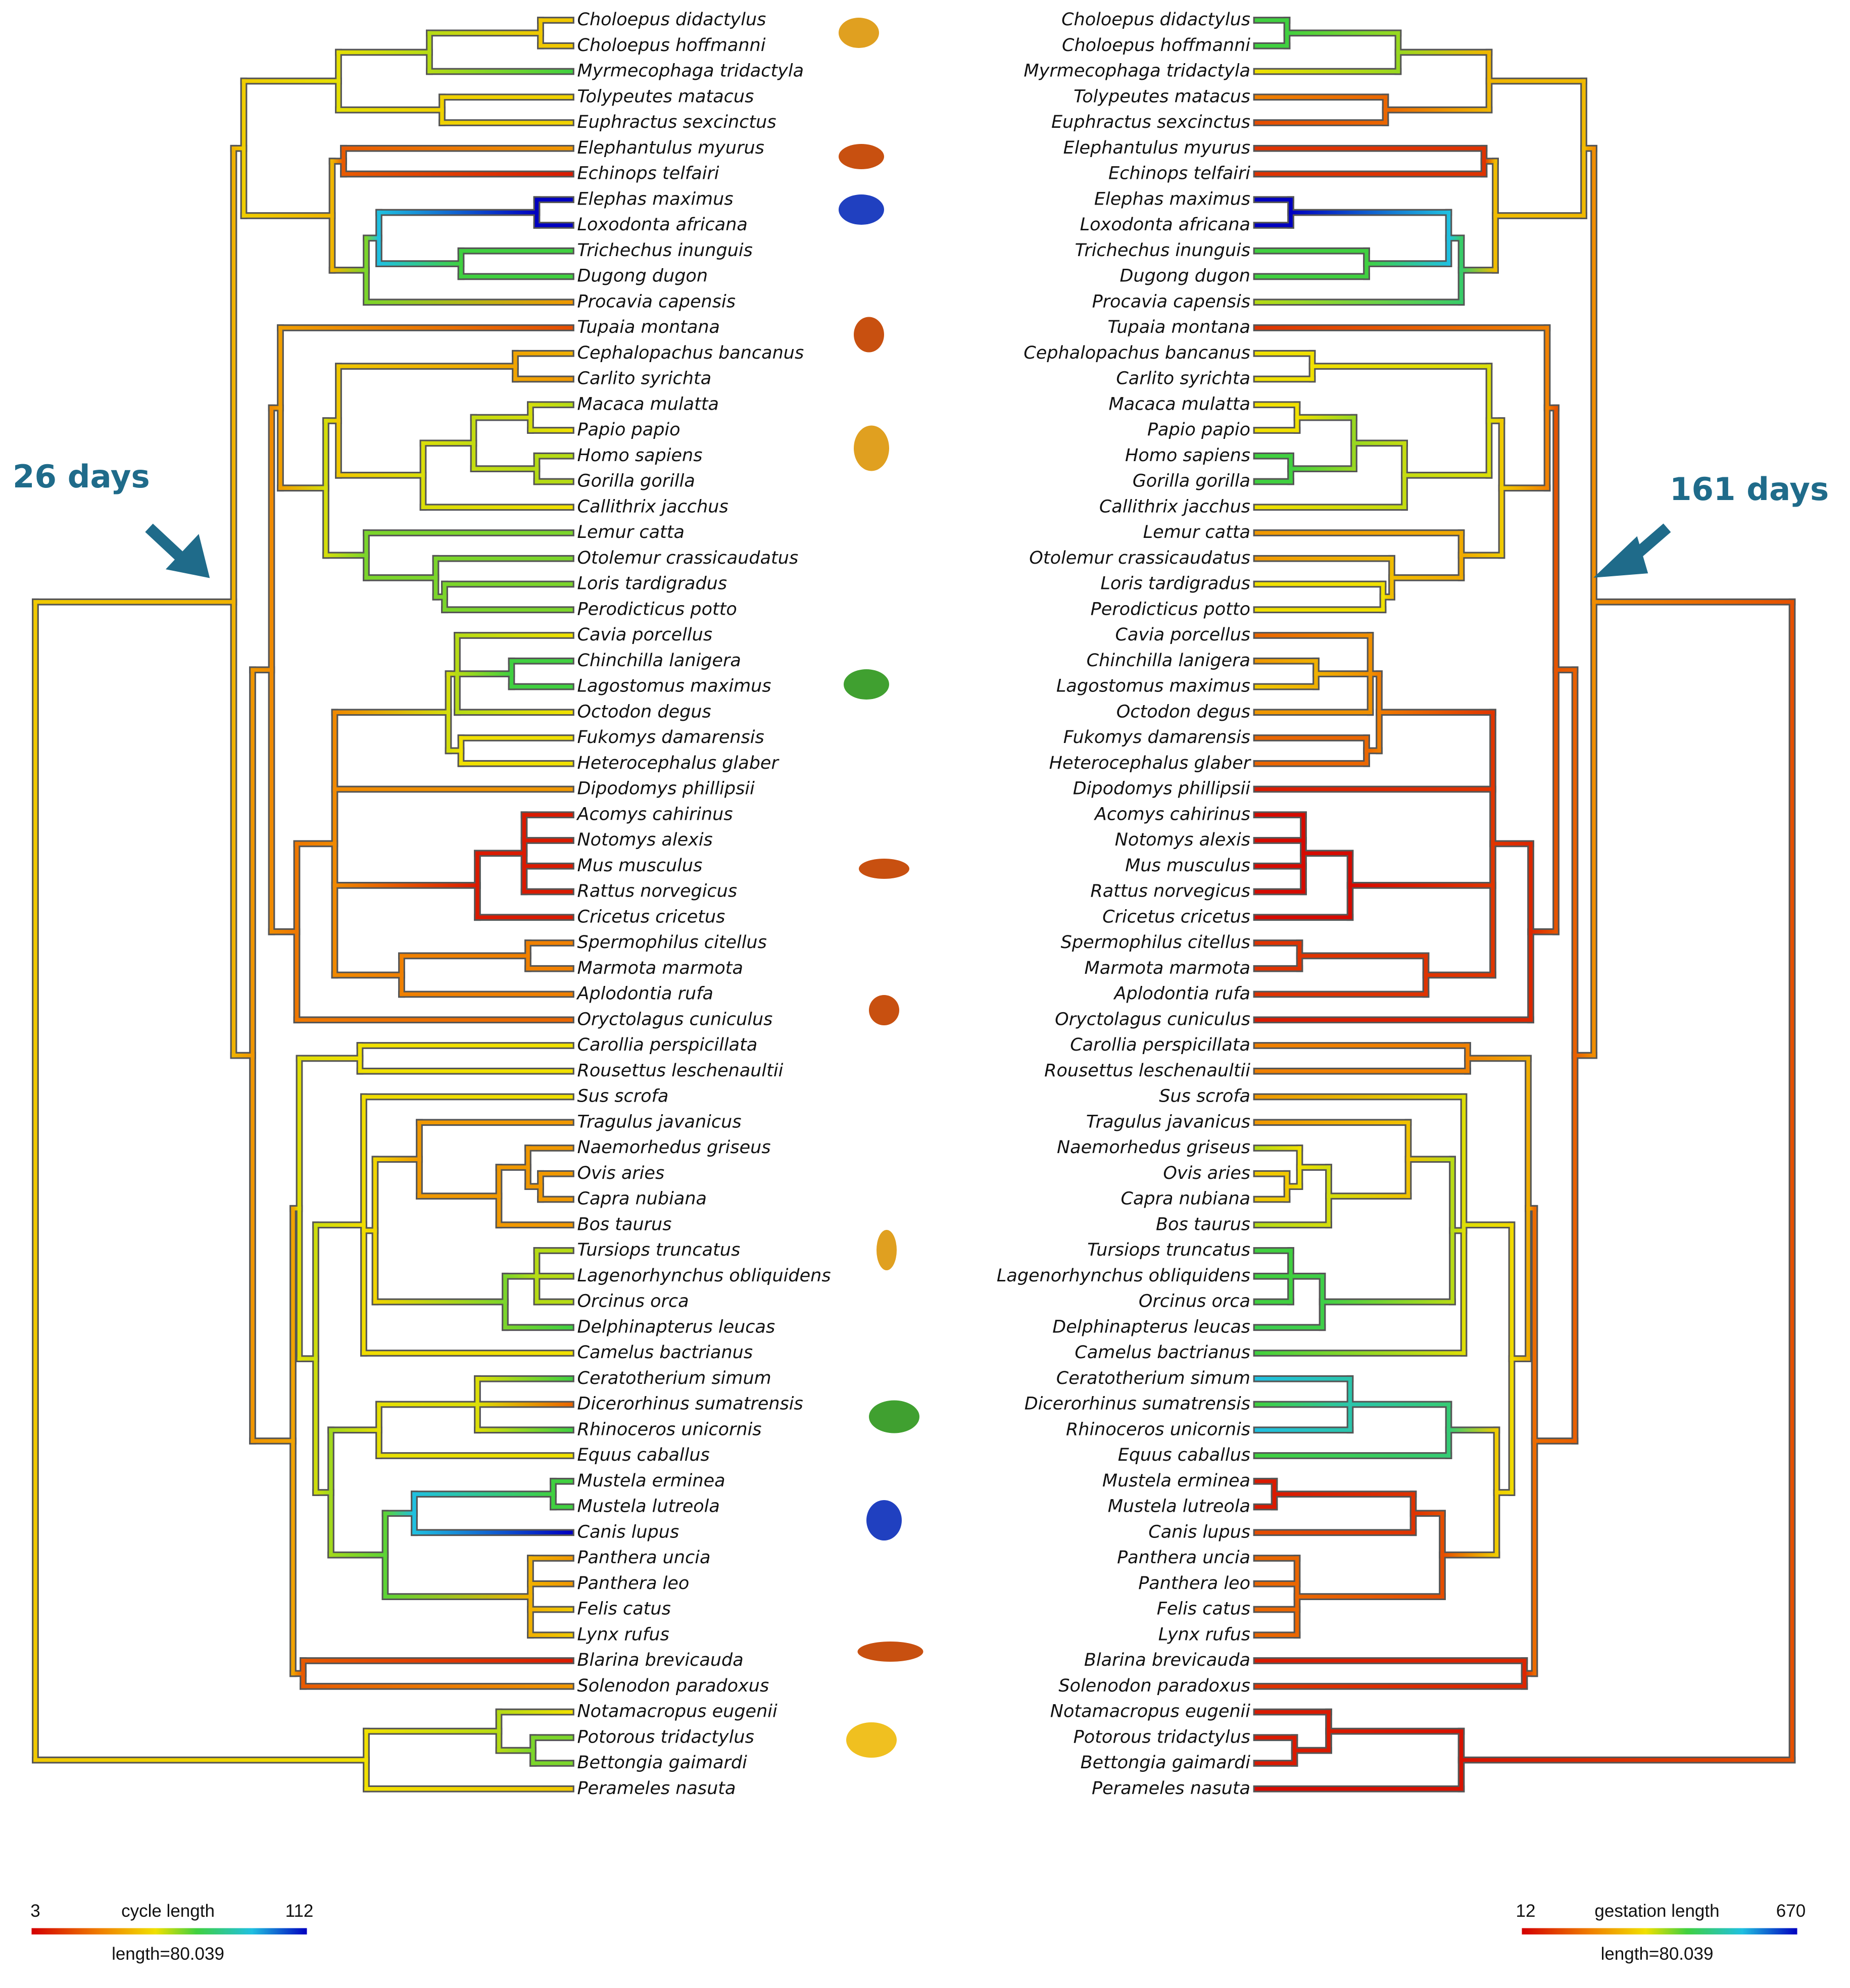 This screenshot has height=1988, width=1850. I want to click on left-annotation: 26 days, so click(81, 477).